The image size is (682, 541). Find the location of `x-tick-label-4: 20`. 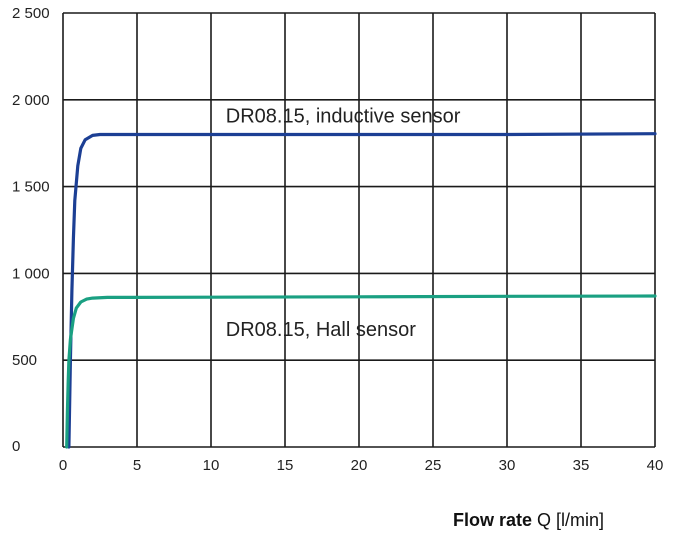

x-tick-label-4: 20 is located at coordinates (359, 465).